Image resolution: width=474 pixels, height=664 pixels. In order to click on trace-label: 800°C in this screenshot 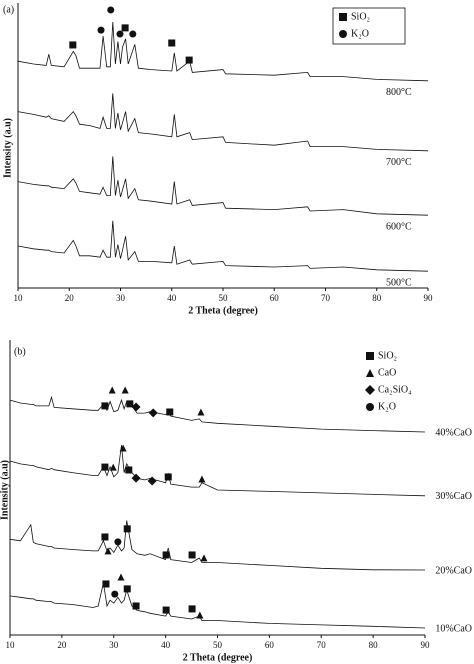, I will do `click(399, 92)`.